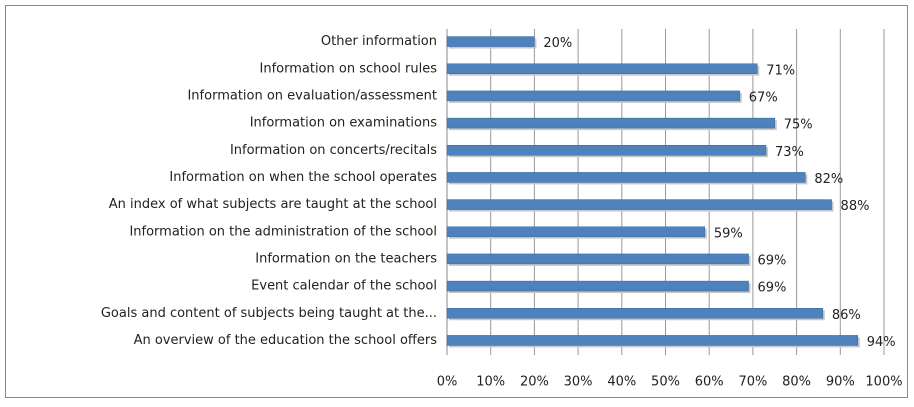 Image resolution: width=914 pixels, height=407 pixels. What do you see at coordinates (709, 382) in the screenshot?
I see `x-tick-label: 60%` at bounding box center [709, 382].